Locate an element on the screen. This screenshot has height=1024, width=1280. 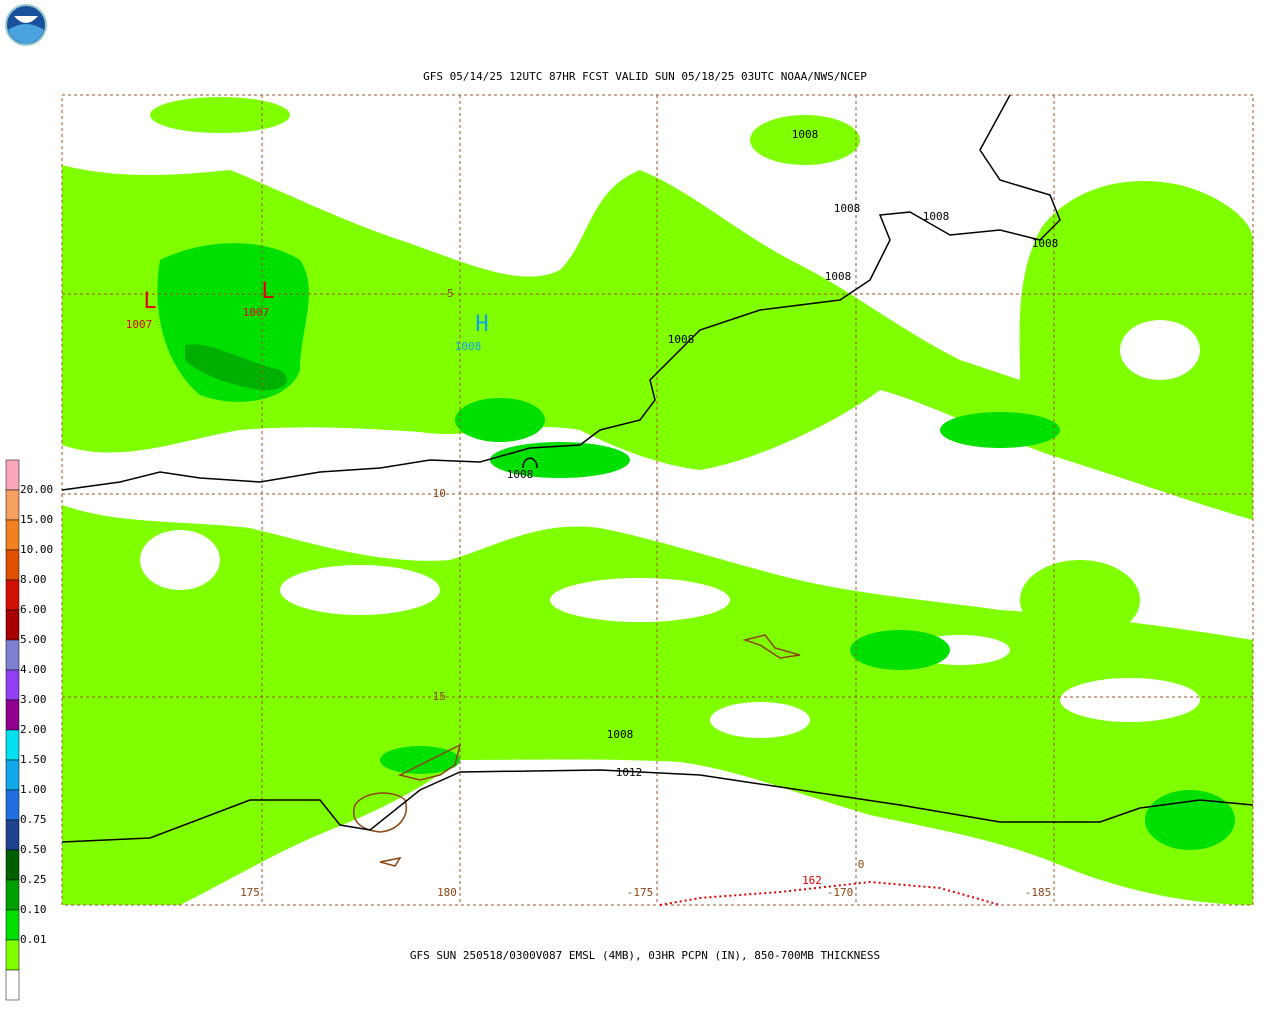
legend-label: 0.50 is located at coordinates (33, 849).